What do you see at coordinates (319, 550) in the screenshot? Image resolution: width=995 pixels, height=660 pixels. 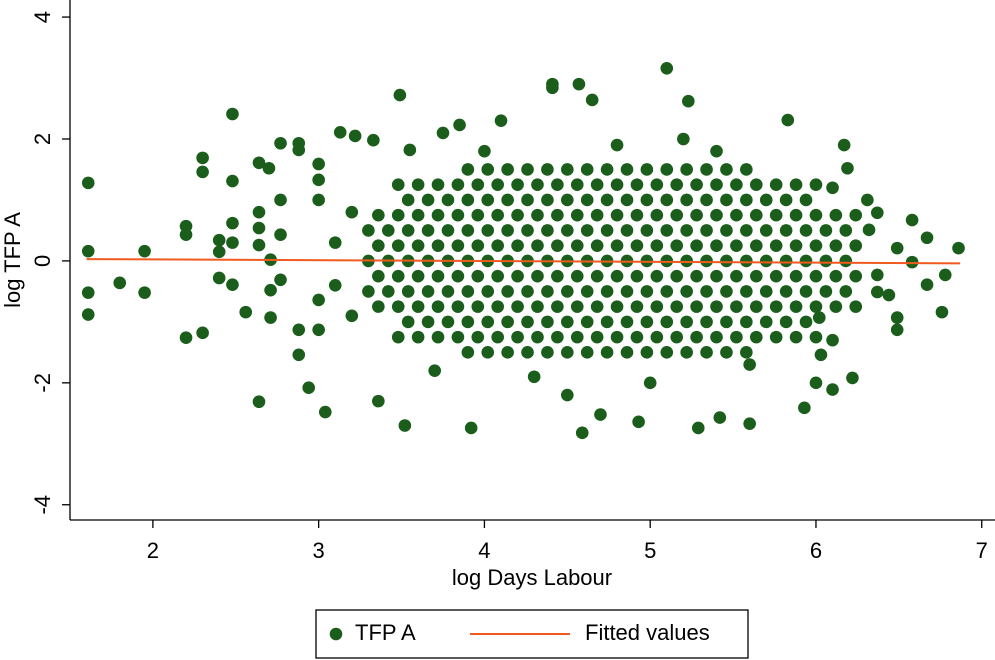 I see `x-tick-label: 3` at bounding box center [319, 550].